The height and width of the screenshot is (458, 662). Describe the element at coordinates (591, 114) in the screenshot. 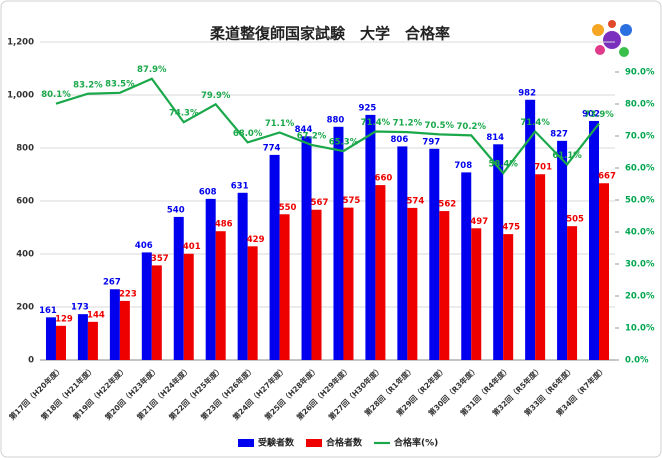

I see `bar-value-label: 902` at that location.